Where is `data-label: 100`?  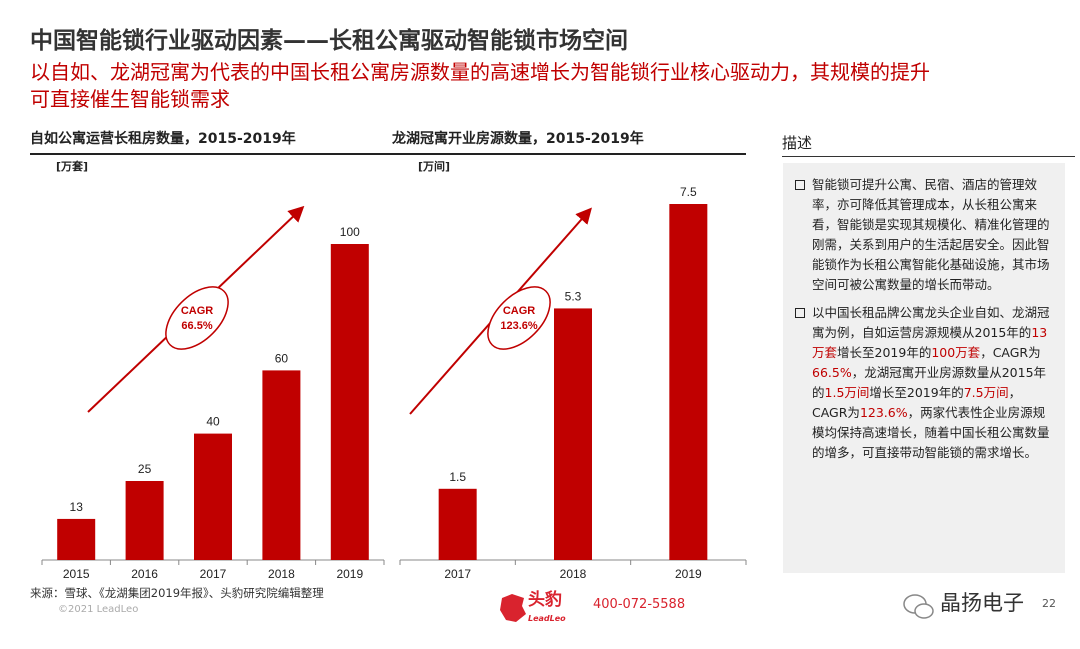 data-label: 100 is located at coordinates (350, 232).